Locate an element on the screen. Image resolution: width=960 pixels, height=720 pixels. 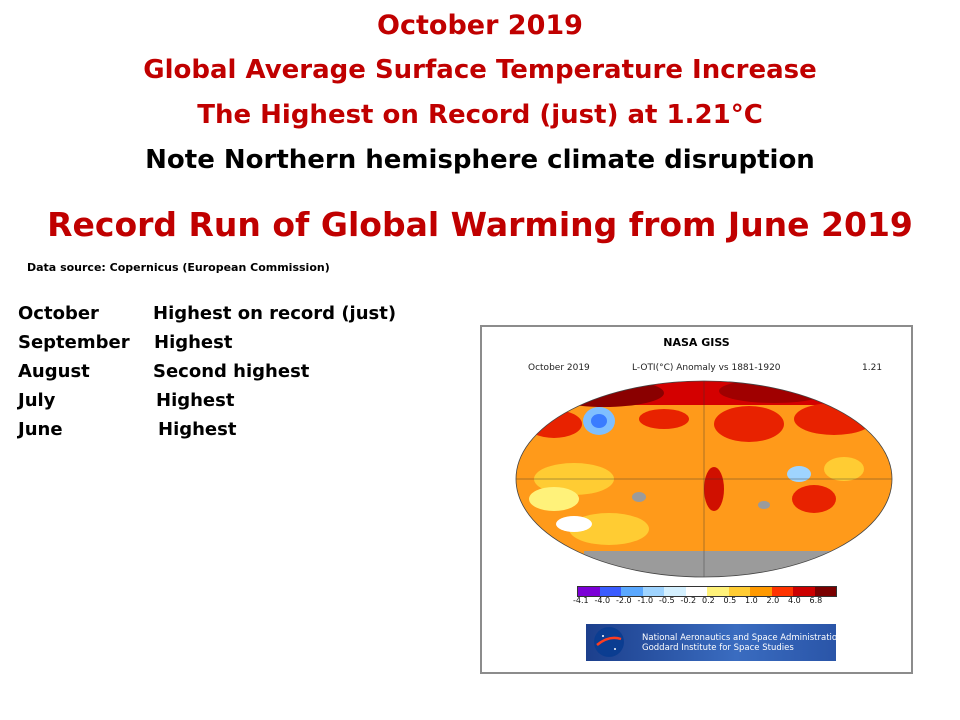
record-month: June is located at coordinates (40, 429).